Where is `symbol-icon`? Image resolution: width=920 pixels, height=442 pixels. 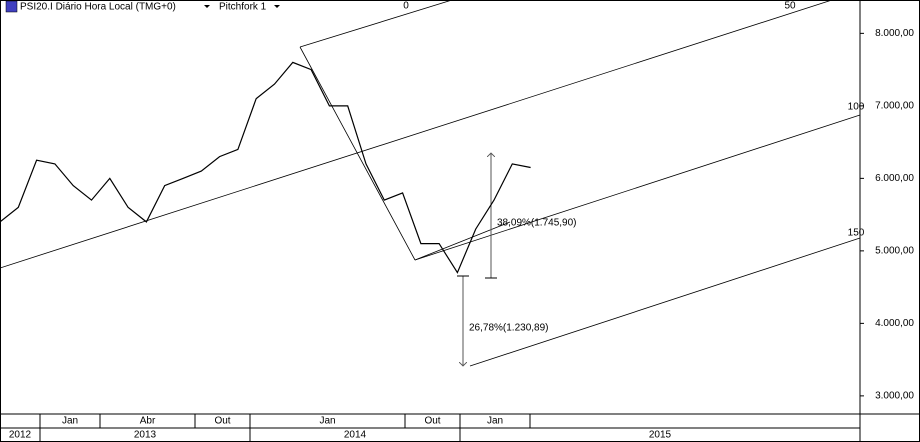 symbol-icon is located at coordinates (11, 6).